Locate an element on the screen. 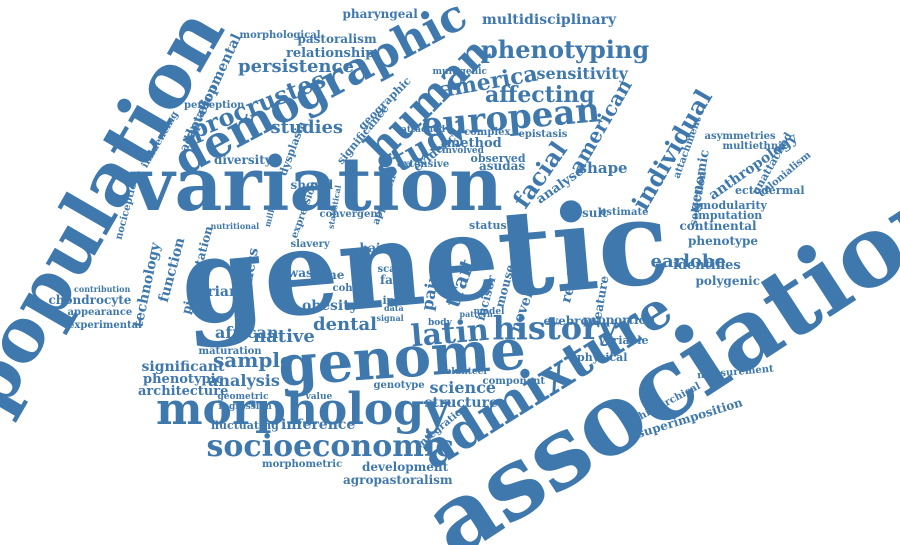 This screenshot has width=900, height=545. cloud-word: cohort is located at coordinates (351, 288).